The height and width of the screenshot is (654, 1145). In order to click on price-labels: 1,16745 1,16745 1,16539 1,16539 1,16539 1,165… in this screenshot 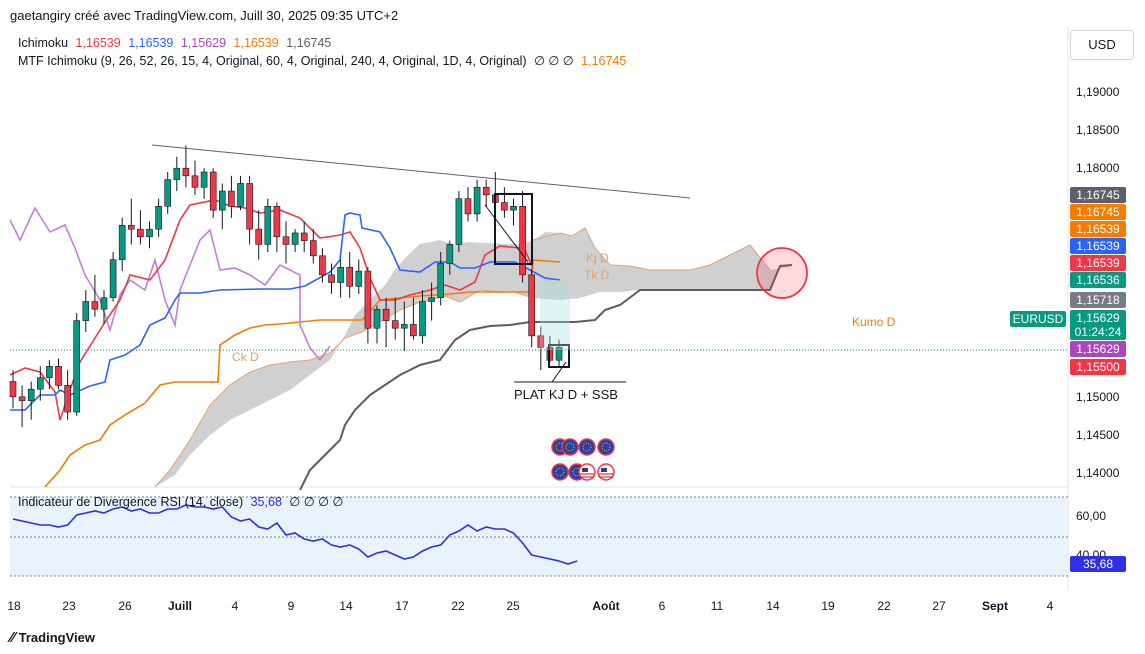, I will do `click(1098, 281)`.